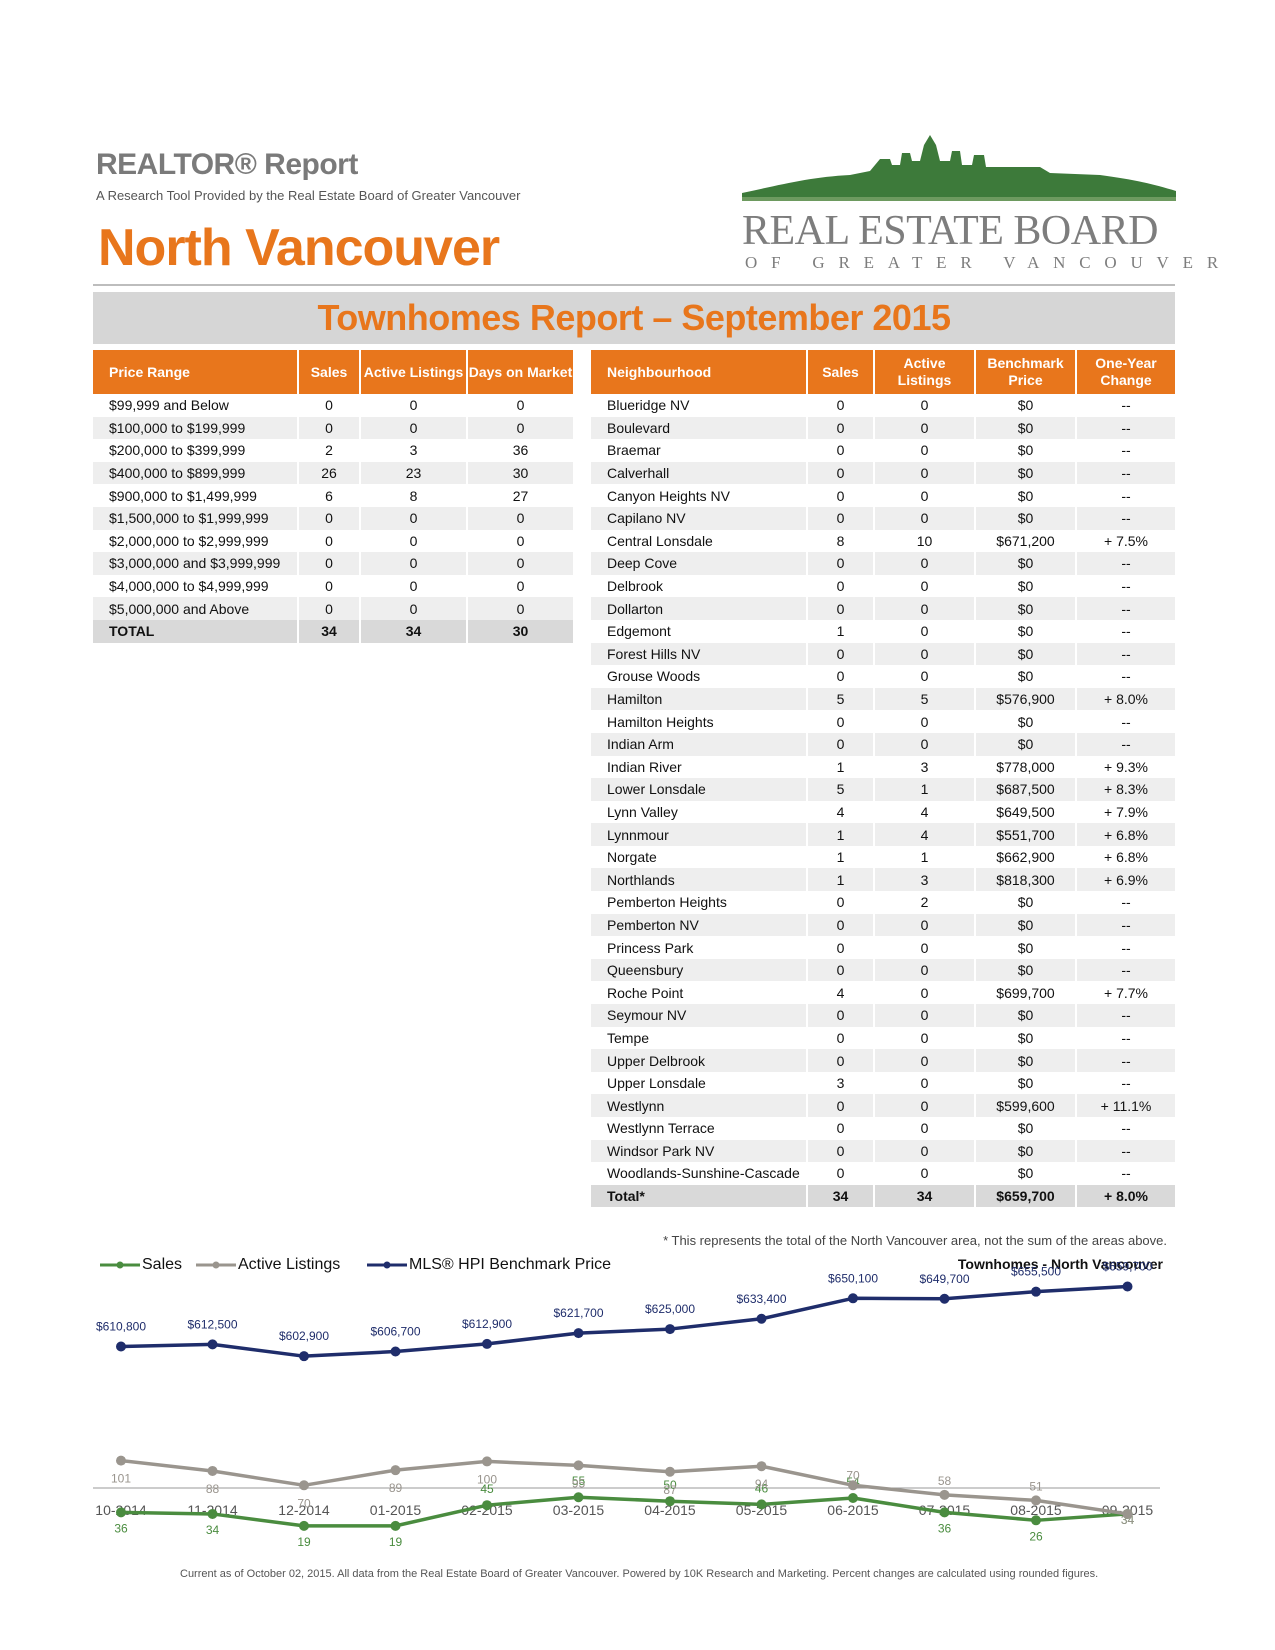  I want to click on table-cell: Pemberton Heights, so click(699, 902).